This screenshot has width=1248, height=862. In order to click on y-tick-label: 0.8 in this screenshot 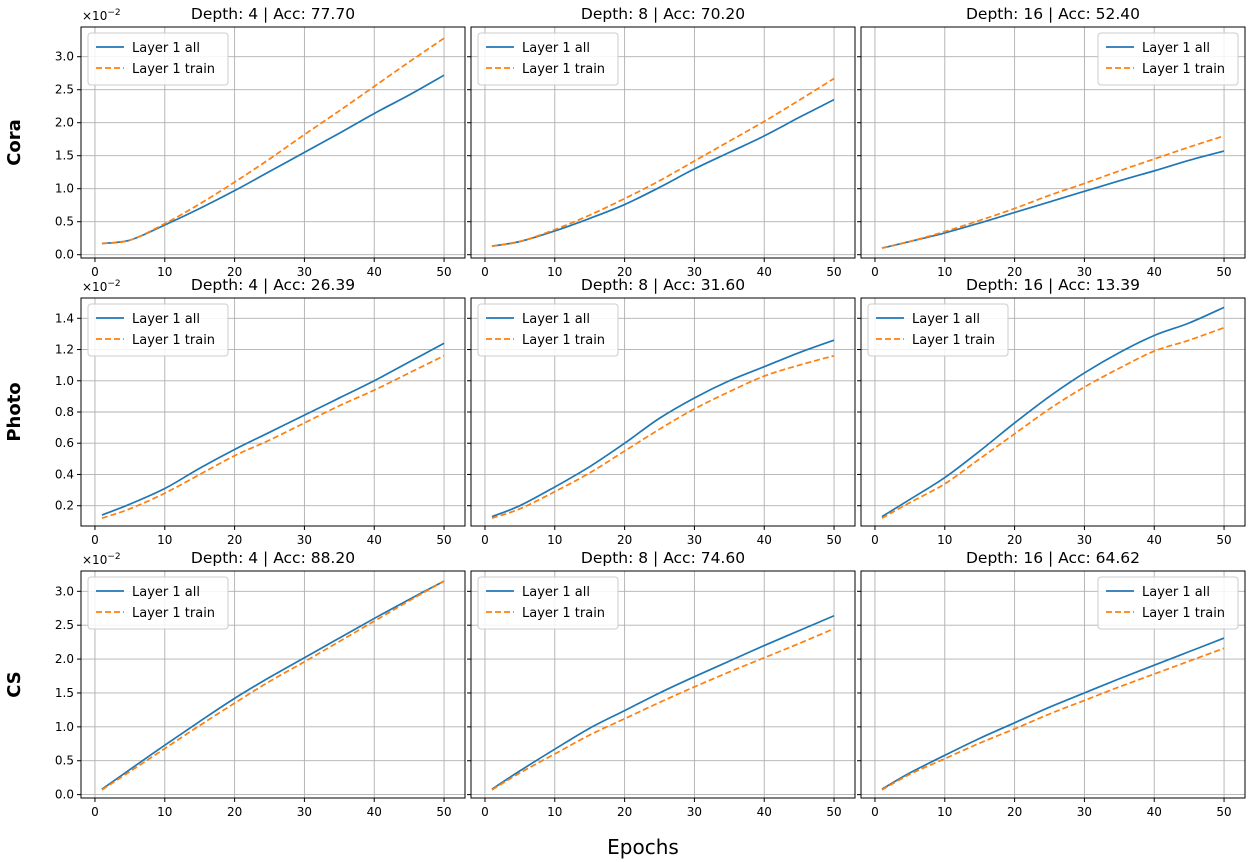, I will do `click(64, 412)`.